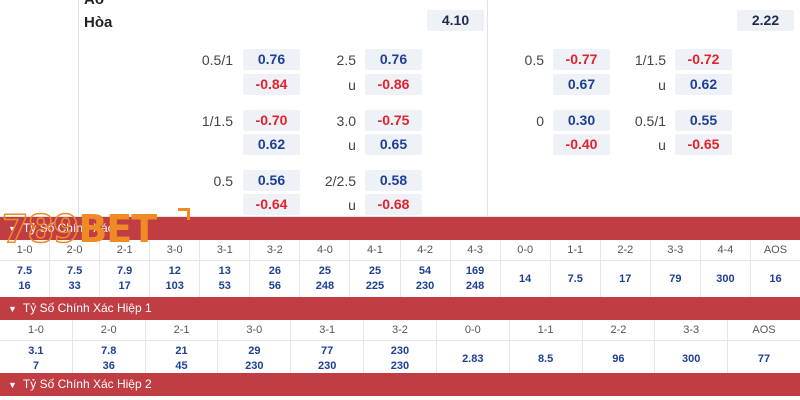 Image resolution: width=800 pixels, height=400 pixels. Describe the element at coordinates (473, 359) in the screenshot. I see `odds-value: 2.83` at that location.